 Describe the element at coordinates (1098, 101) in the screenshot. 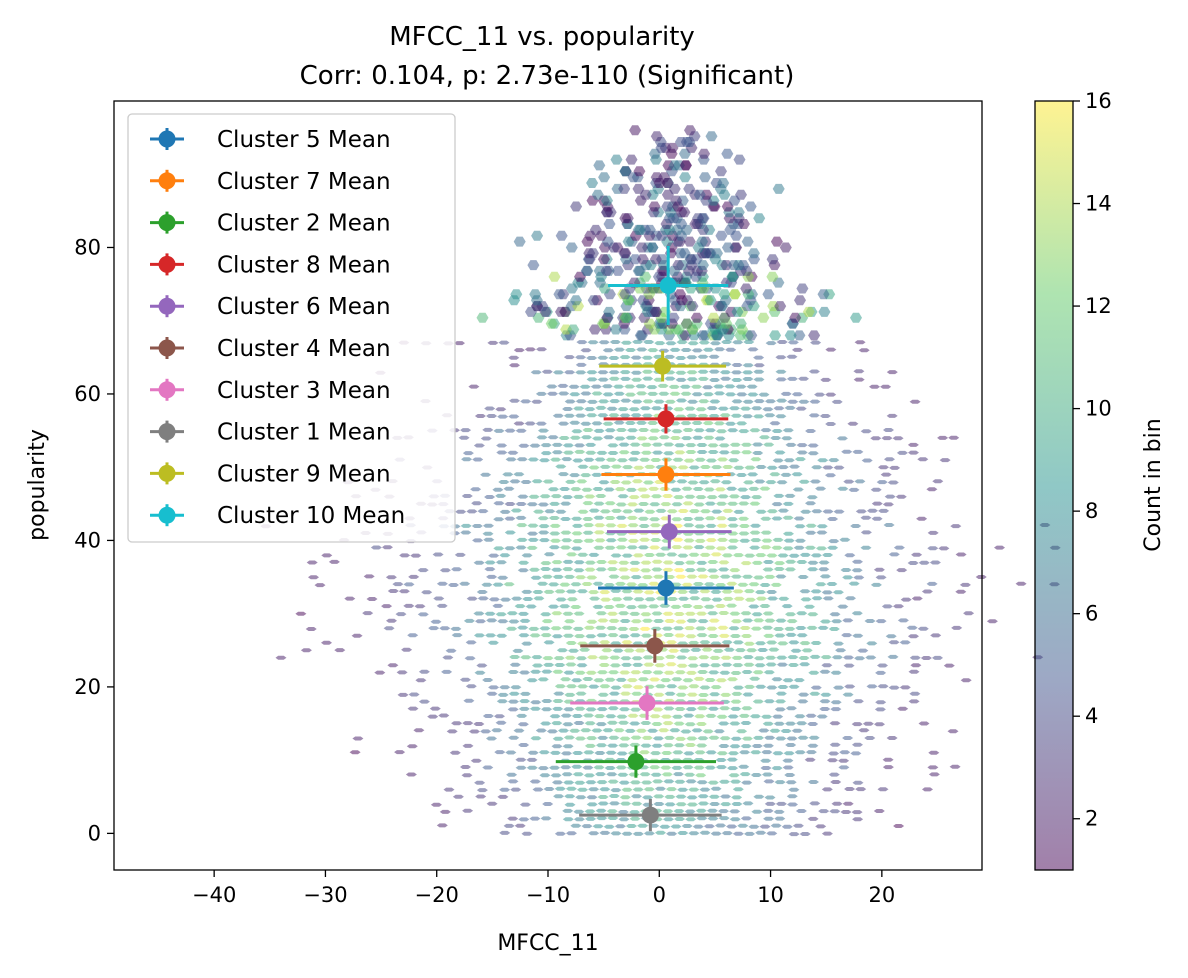

I see `colorbar-tick-label: 16` at that location.